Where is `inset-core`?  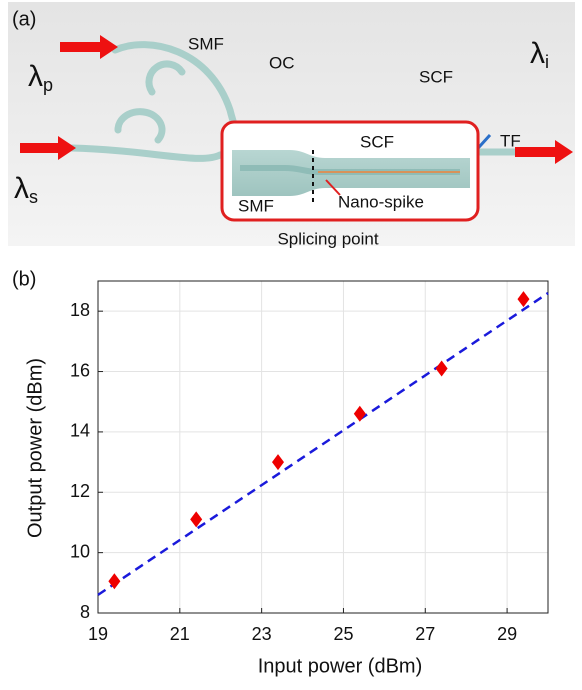
inset-core is located at coordinates (350, 170).